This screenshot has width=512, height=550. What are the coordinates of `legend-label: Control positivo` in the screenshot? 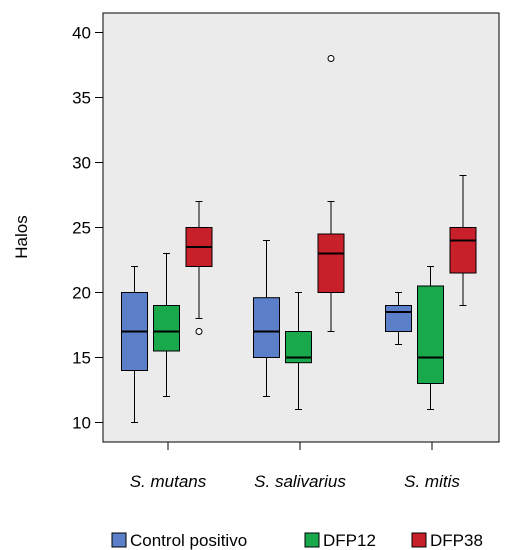 It's located at (188, 540).